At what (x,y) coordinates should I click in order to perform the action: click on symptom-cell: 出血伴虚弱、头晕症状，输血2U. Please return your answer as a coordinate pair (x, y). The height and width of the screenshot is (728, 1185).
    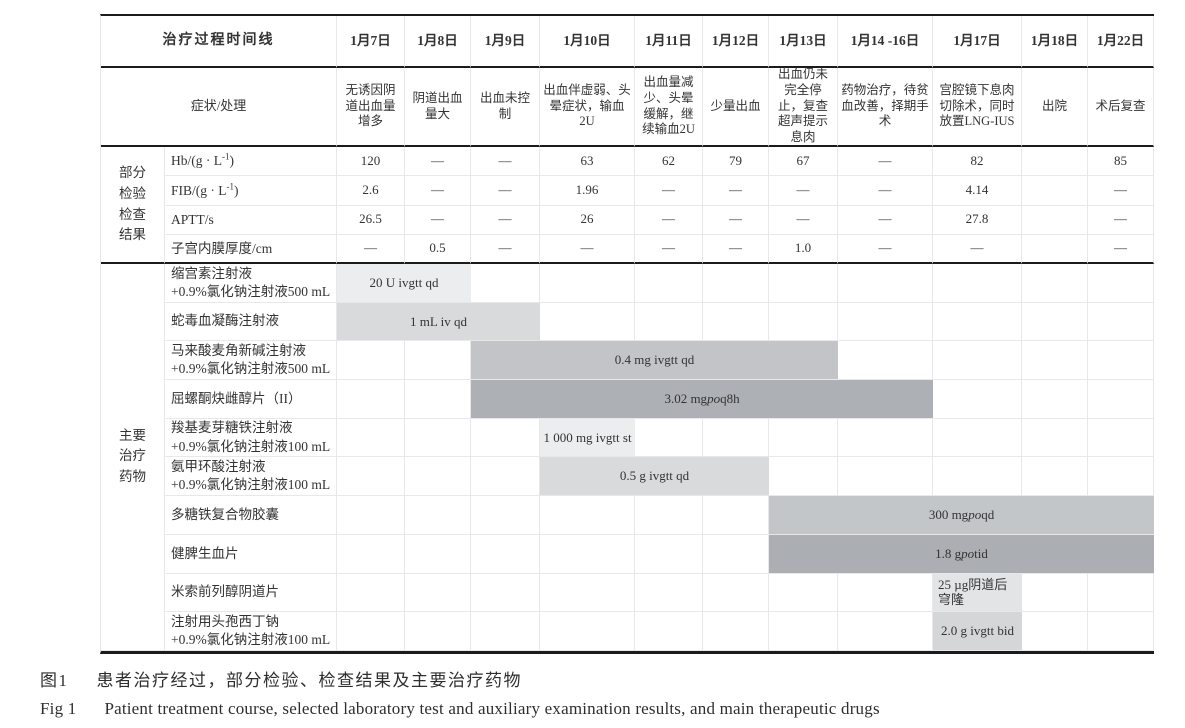
    Looking at the image, I should click on (587, 107).